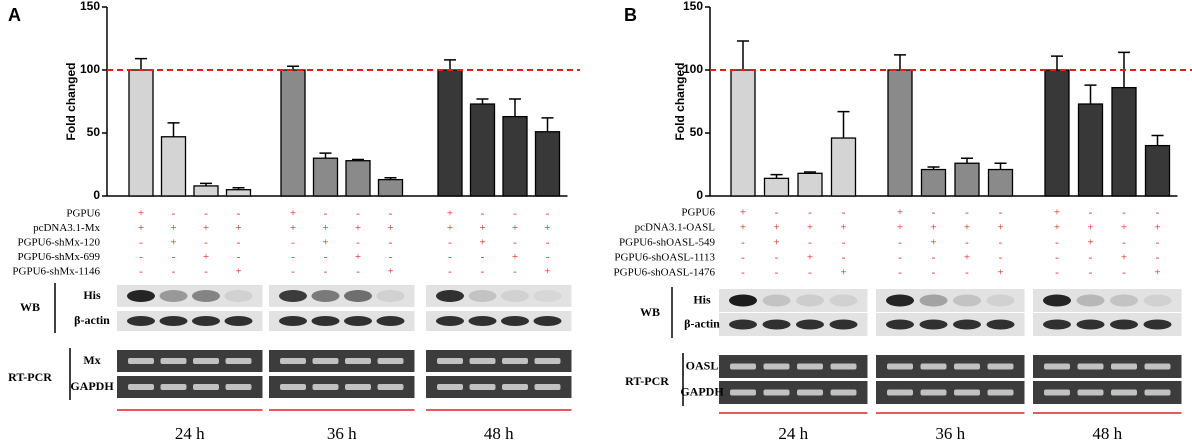 Image resolution: width=1192 pixels, height=442 pixels. I want to click on treatment-label: PGPU6-shMx-1146, so click(56, 272).